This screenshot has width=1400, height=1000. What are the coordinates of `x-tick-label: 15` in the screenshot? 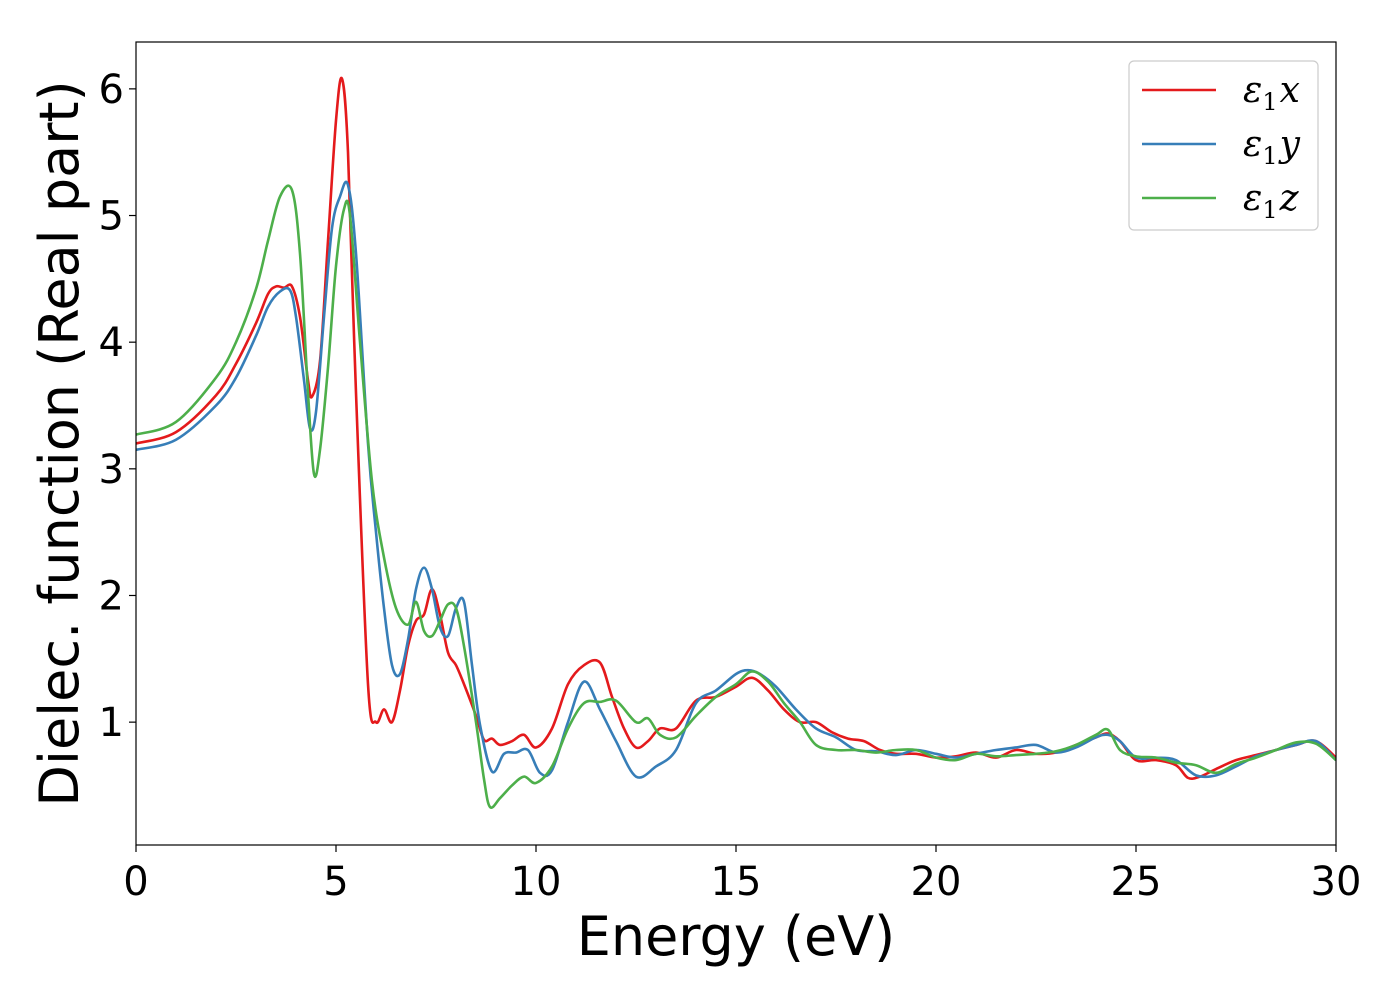 It's located at (736, 882).